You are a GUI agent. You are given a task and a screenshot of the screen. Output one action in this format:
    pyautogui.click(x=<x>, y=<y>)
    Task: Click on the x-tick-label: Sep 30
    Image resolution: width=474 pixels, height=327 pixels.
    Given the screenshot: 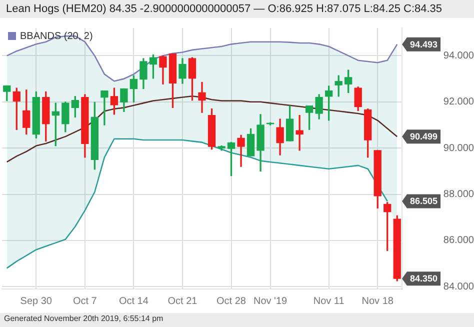 What is the action you would take?
    pyautogui.click(x=36, y=301)
    